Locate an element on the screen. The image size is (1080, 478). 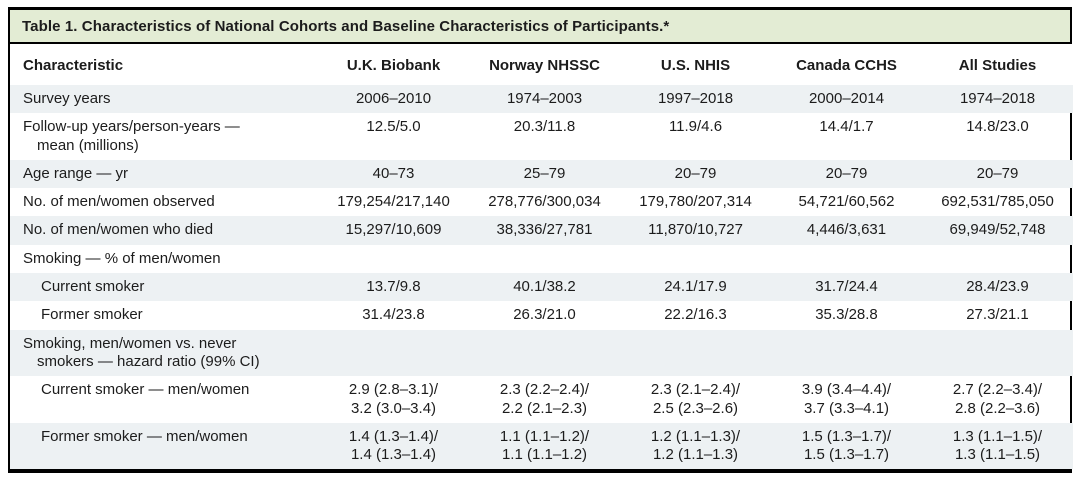
cell-value: 2.3 (2.1–2.4)/ 2.5 (2.3–2.6) is located at coordinates (695, 399).